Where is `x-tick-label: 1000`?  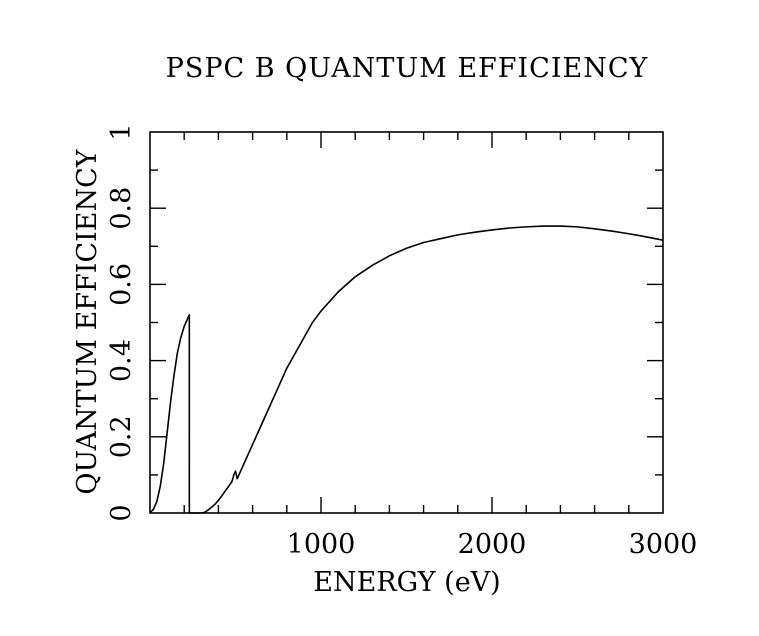 x-tick-label: 1000 is located at coordinates (321, 544).